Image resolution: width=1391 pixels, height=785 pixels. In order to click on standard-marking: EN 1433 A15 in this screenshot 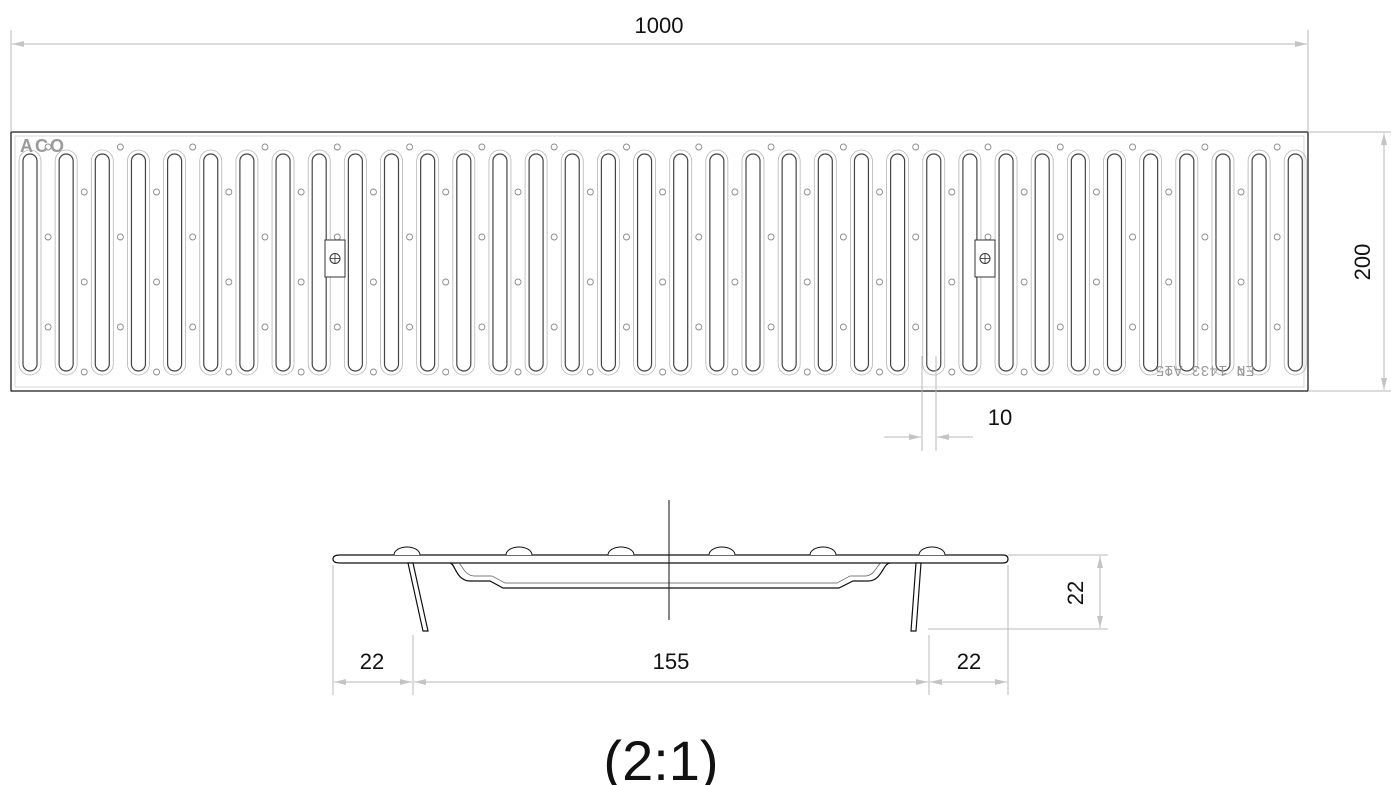, I will do `click(1204, 369)`.